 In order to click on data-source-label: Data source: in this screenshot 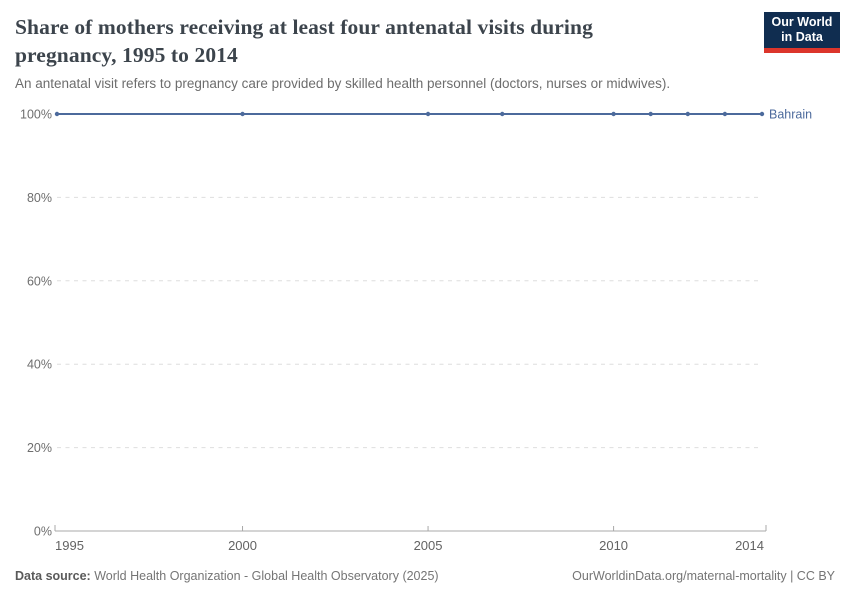, I will do `click(53, 576)`.